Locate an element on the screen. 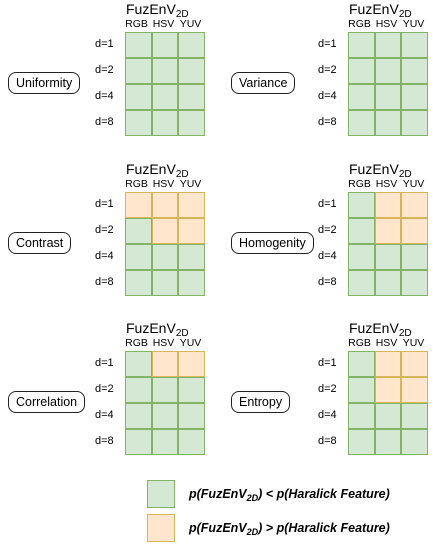 The image size is (433, 550). legend-label-higher: p(FuzEnV2D) > p(Haralick Feature) is located at coordinates (289, 529).